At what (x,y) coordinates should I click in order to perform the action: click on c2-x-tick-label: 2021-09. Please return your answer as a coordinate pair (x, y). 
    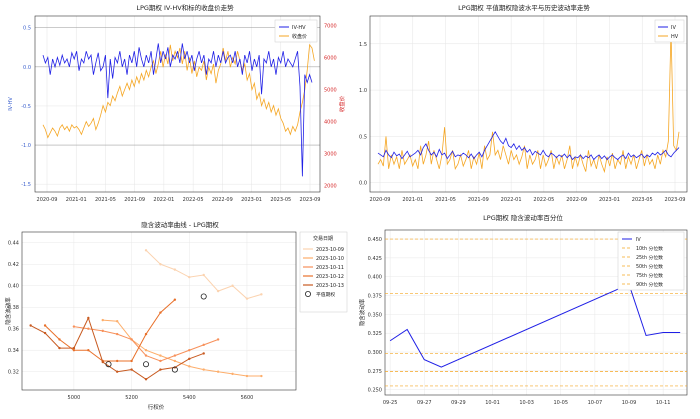
    Looking at the image, I should click on (478, 200).